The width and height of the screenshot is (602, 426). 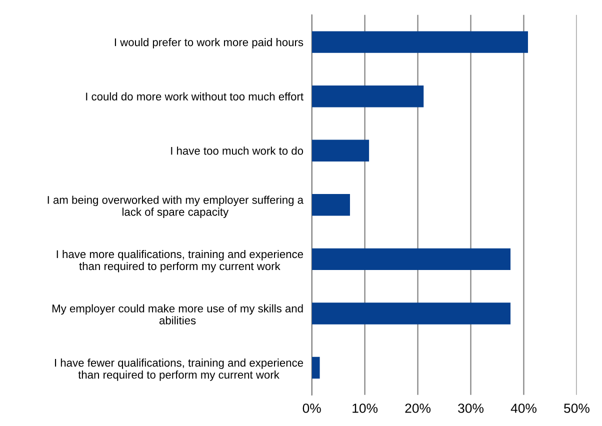 I want to click on y-tick-label: I have fewer qualifications, training and experience than required to perform my current work, so click(x=179, y=369).